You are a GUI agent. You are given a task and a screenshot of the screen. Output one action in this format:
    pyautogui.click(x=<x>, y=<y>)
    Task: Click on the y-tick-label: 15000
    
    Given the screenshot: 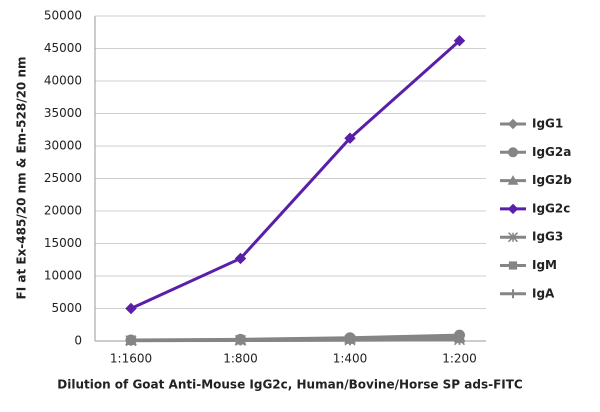 What is the action you would take?
    pyautogui.click(x=63, y=243)
    